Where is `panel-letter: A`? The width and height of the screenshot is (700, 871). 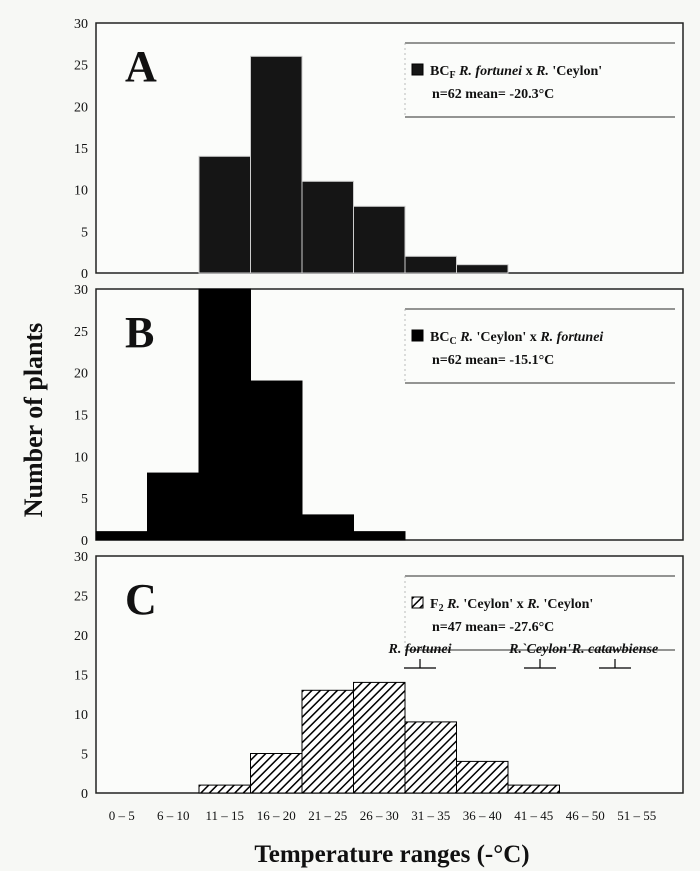 panel-letter: A is located at coordinates (141, 66).